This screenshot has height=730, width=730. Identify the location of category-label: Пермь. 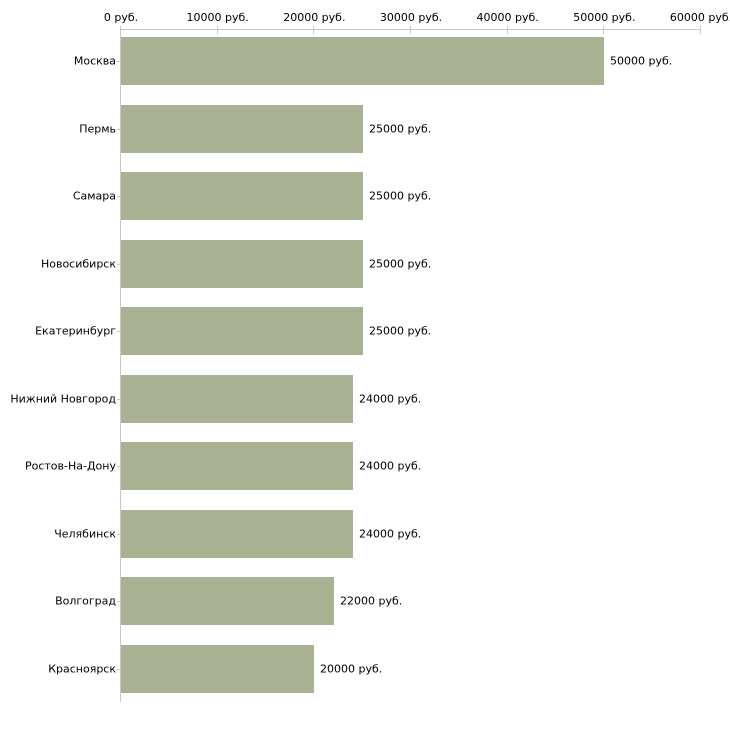
(97, 128).